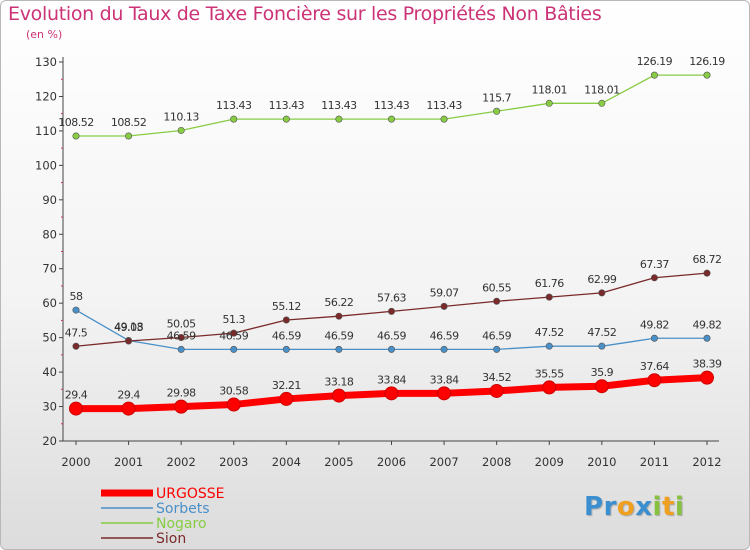 The width and height of the screenshot is (750, 550). Describe the element at coordinates (49, 441) in the screenshot. I see `y-tick-label: 20` at that location.